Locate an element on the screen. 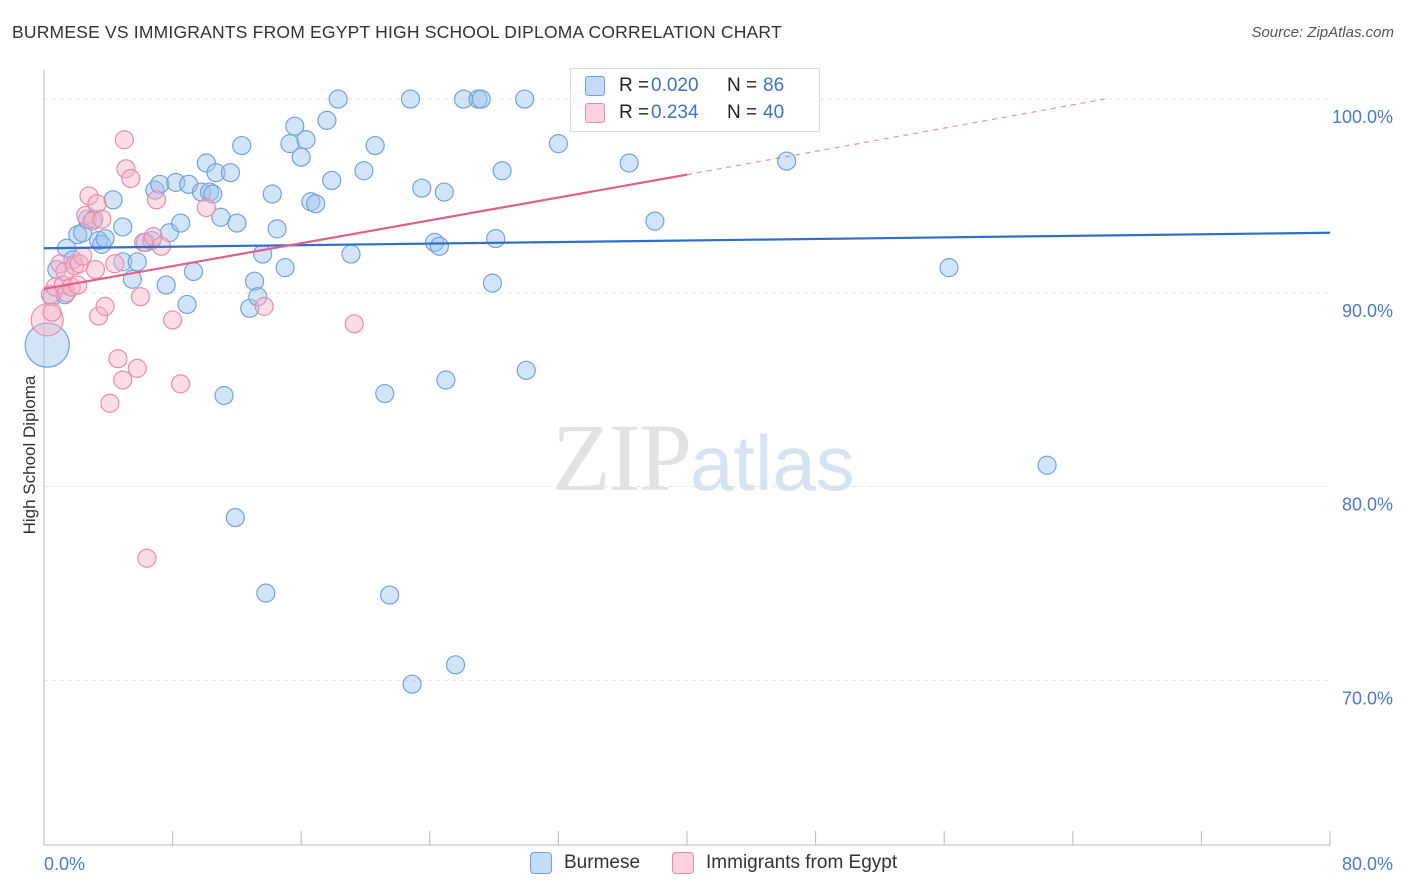 Image resolution: width=1406 pixels, height=892 pixels. watermark-atlas: atlas is located at coordinates (772, 463).